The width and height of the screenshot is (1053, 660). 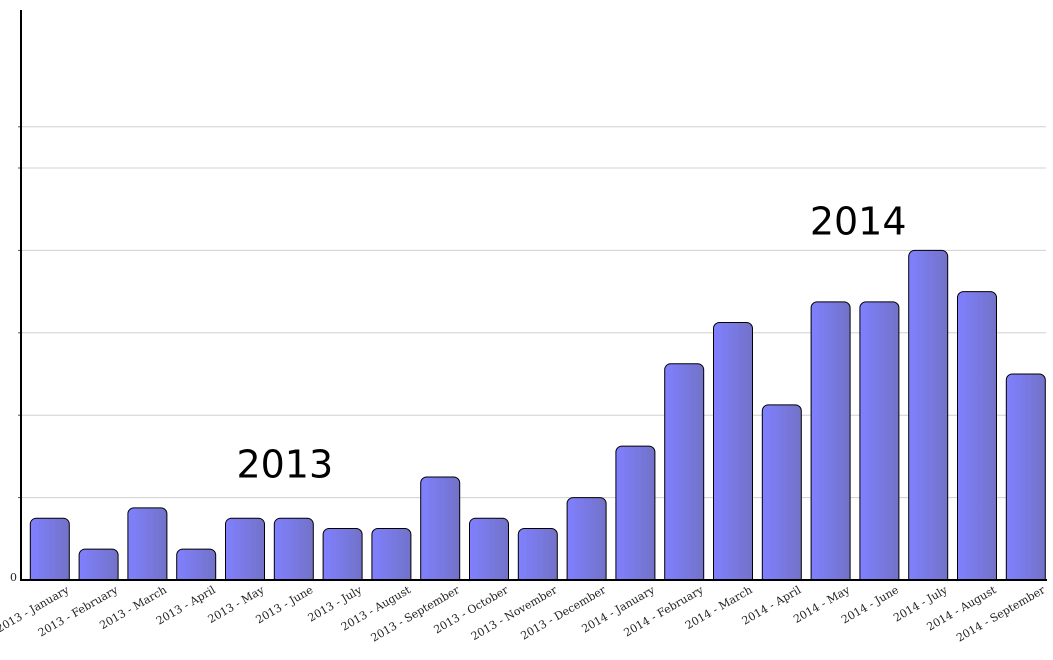 I want to click on axis-mask, so click(x=526, y=620).